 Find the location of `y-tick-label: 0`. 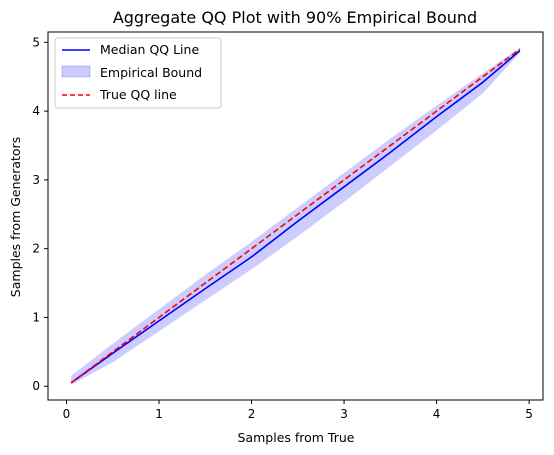

y-tick-label: 0 is located at coordinates (36, 386).